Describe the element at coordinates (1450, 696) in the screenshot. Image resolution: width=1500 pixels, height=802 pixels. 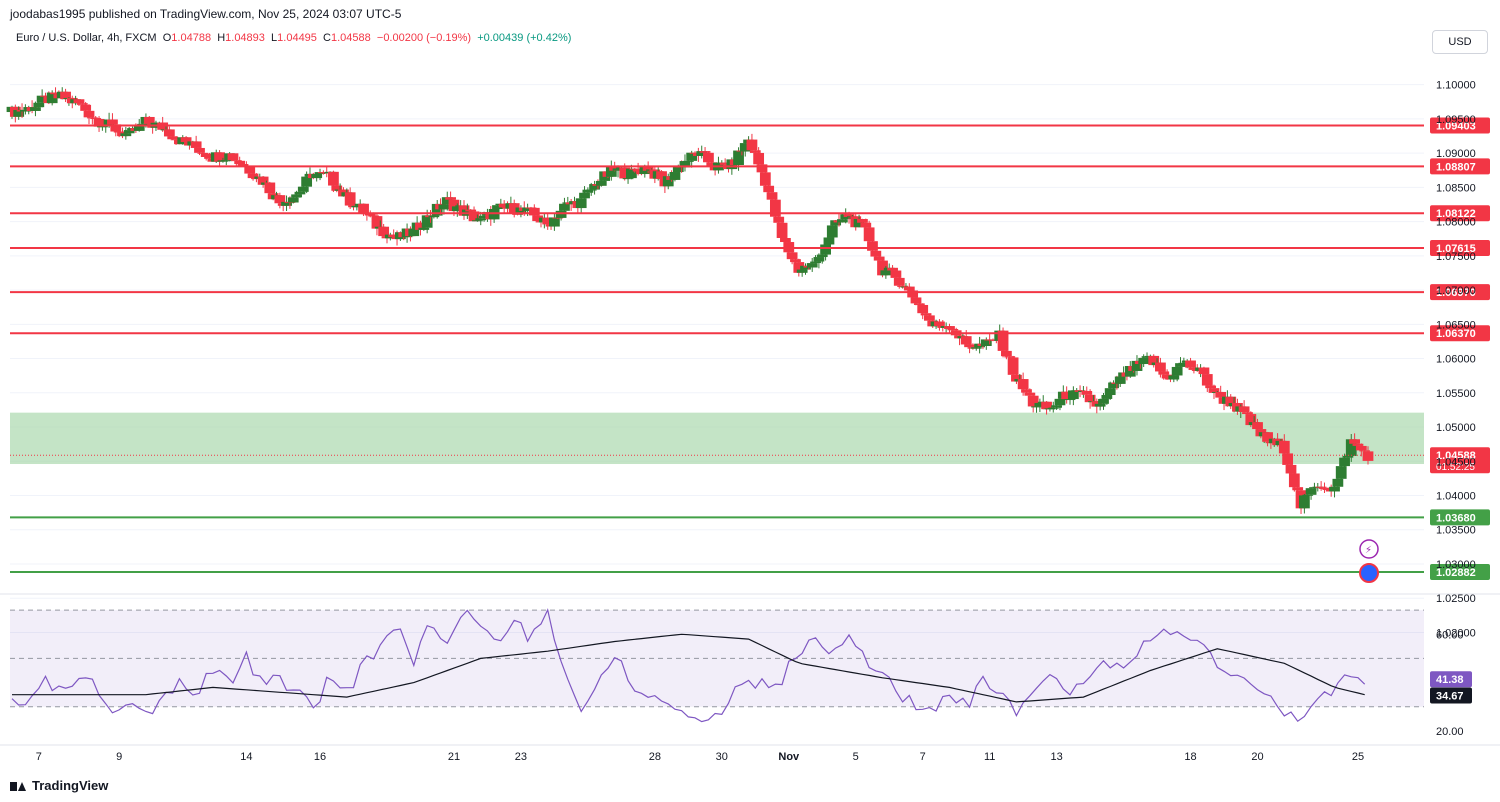
I see `rsi-ma-value-label: 34.67` at that location.